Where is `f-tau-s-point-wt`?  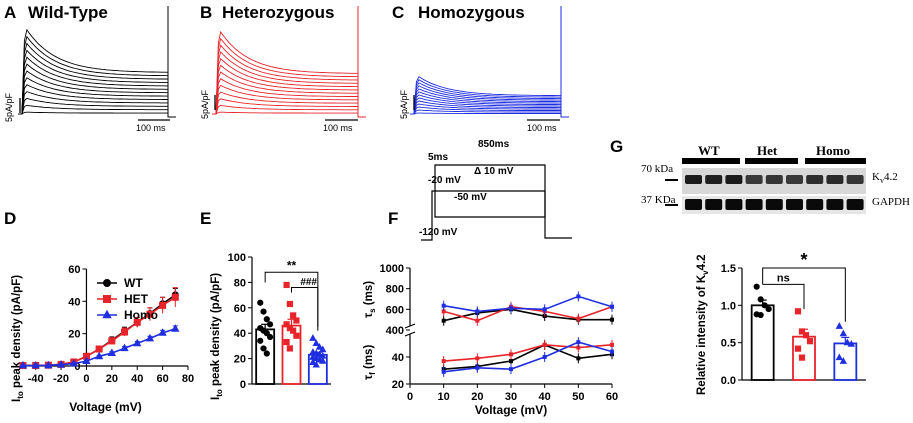 f-tau-s-point-wt is located at coordinates (612, 319).